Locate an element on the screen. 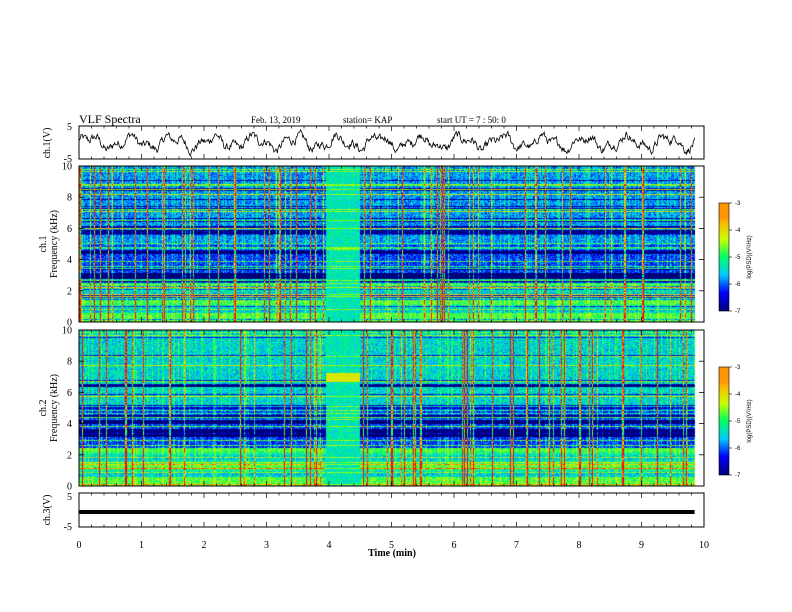 Image resolution: width=792 pixels, height=612 pixels. ch2-colorbar-gradient is located at coordinates (724, 421).